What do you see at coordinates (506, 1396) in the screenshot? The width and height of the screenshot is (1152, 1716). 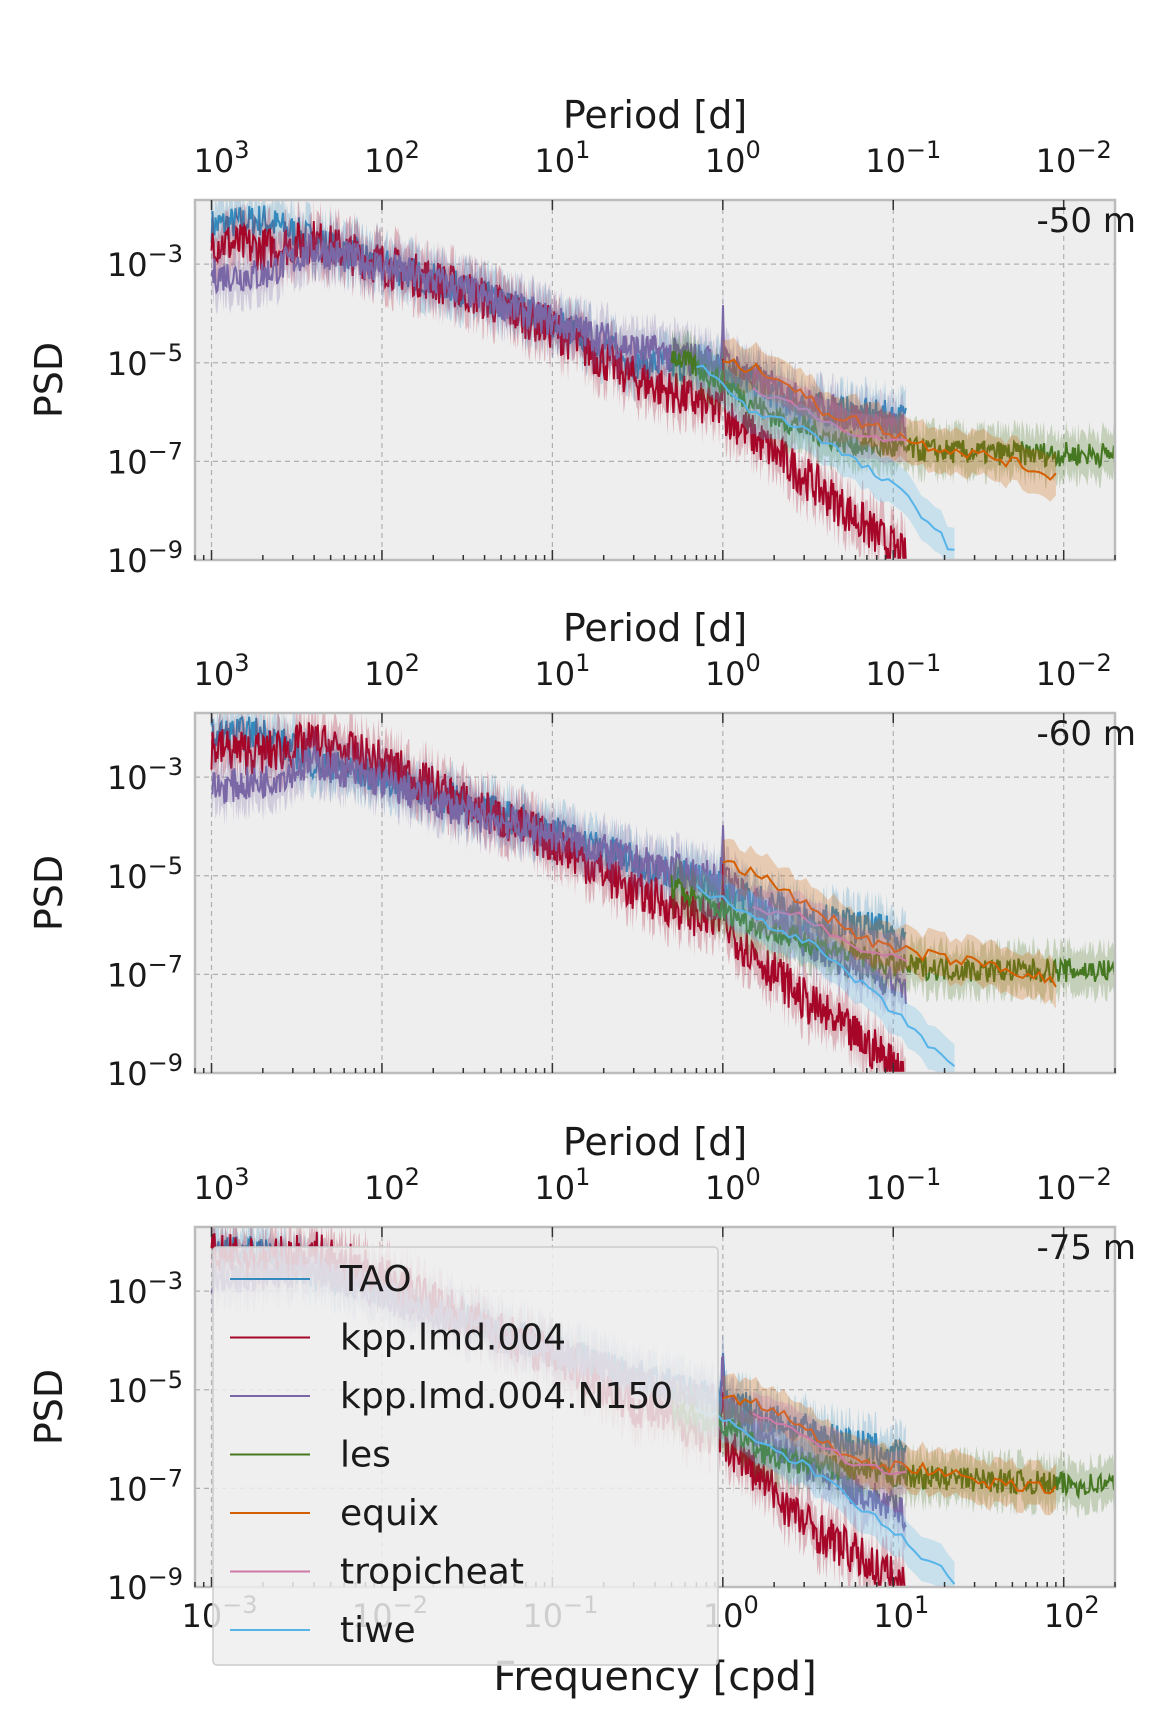 I see `legend-entry: kpp.lmd.004.N150` at bounding box center [506, 1396].